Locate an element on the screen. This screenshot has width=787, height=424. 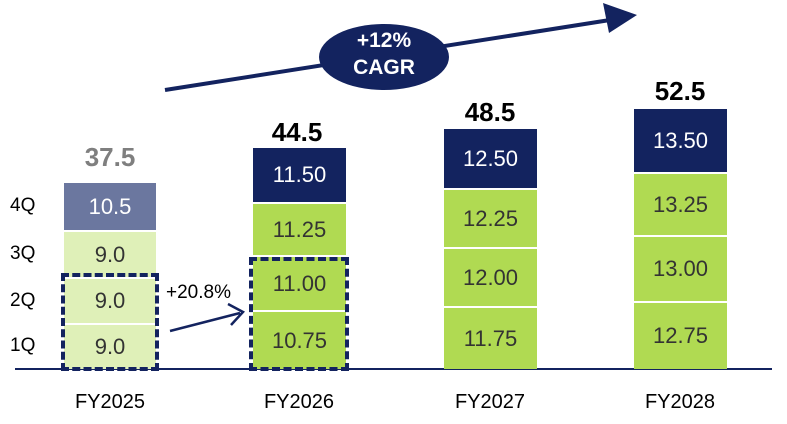
highlight-box-fy2026-h1 is located at coordinates (299, 314).